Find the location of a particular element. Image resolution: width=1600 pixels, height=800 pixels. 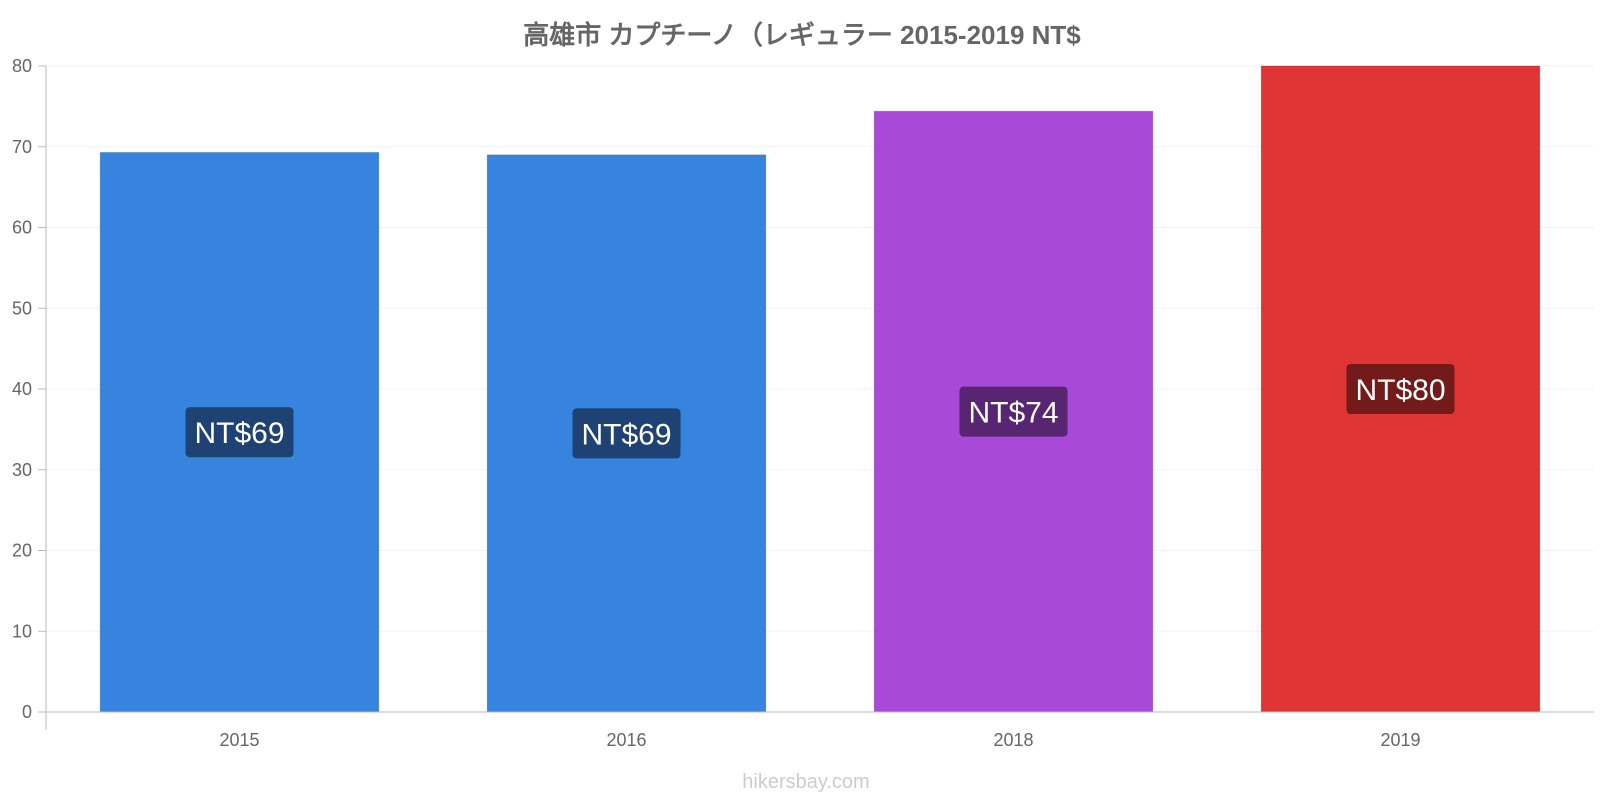

data-label-box-2019 is located at coordinates (1400, 389).